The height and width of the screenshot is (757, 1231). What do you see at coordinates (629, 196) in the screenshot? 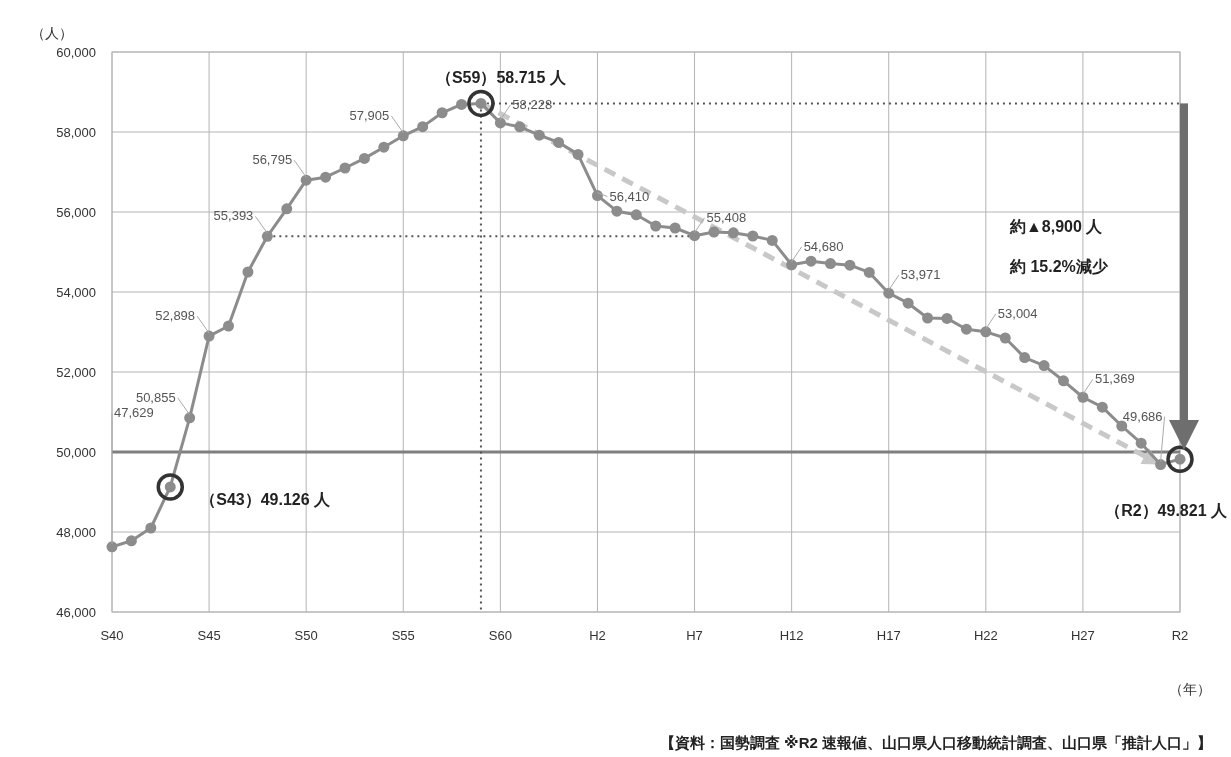
I see `data-label: 56,410` at bounding box center [629, 196].